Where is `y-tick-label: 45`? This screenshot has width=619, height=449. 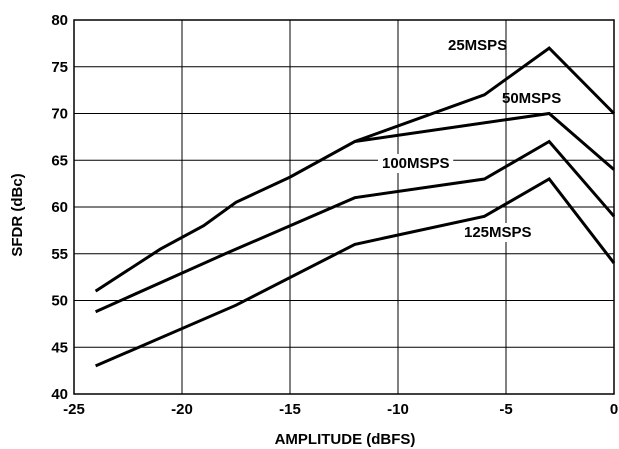
y-tick-label: 45 is located at coordinates (59, 347).